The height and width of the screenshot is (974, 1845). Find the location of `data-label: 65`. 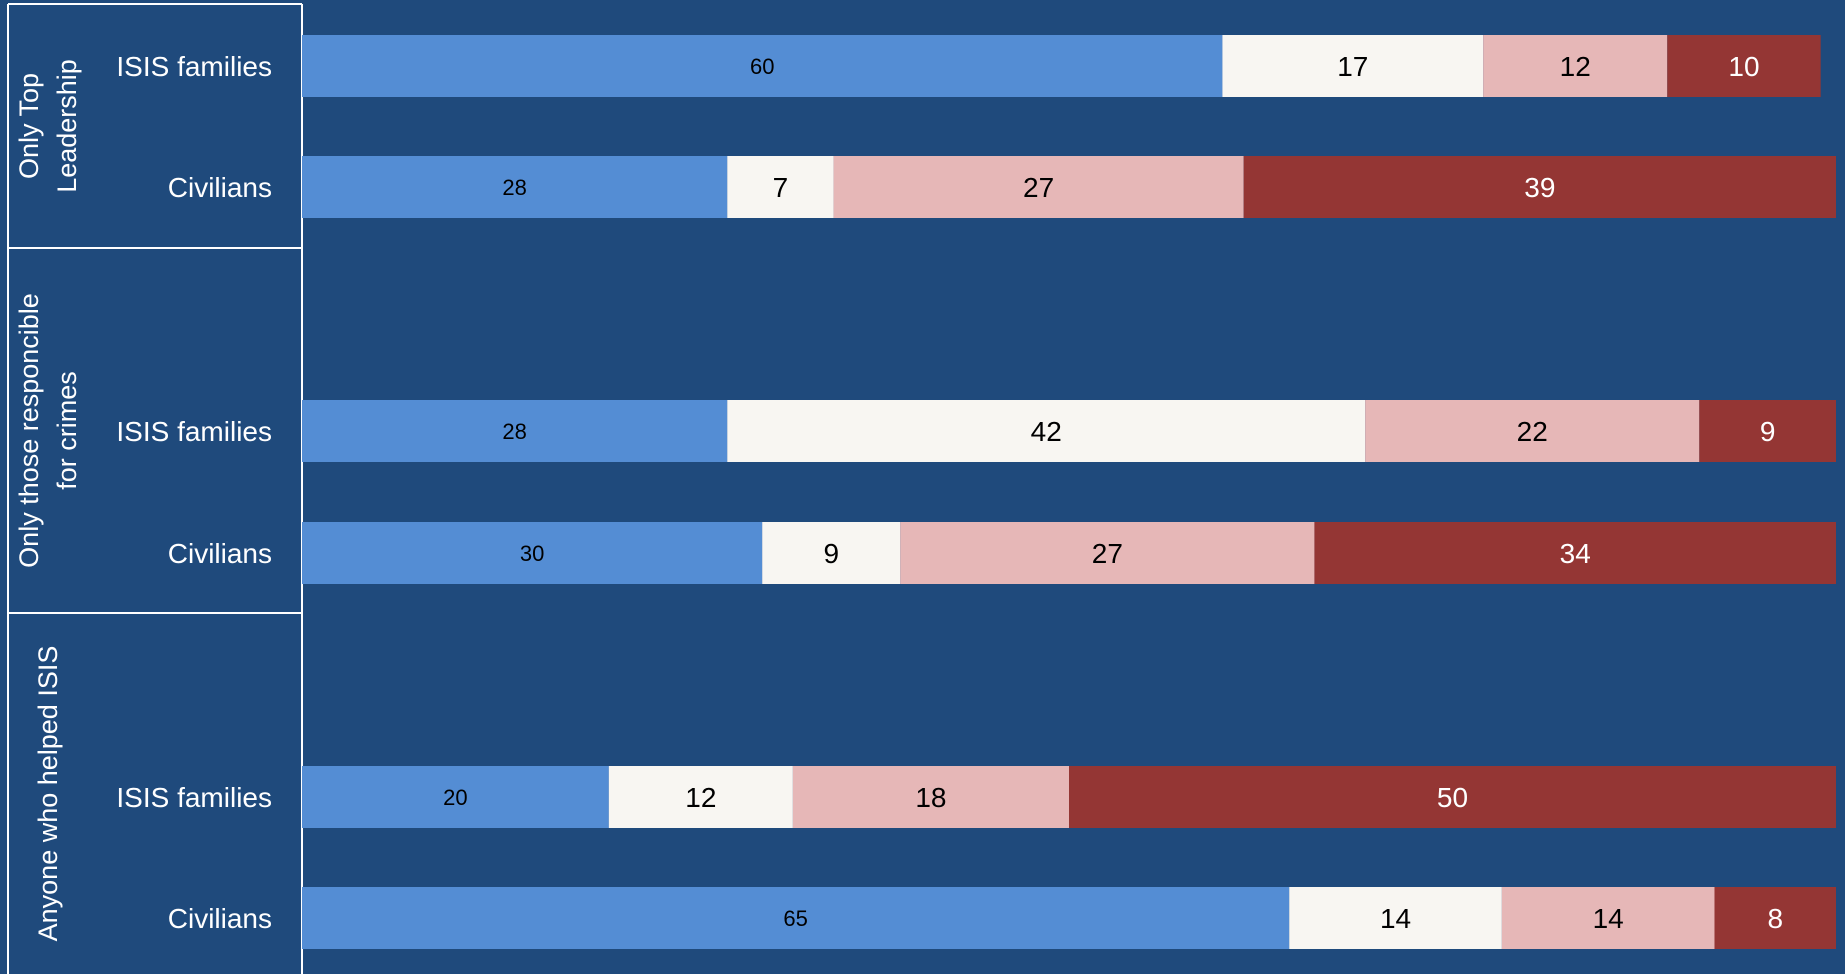

data-label: 65 is located at coordinates (795, 918).